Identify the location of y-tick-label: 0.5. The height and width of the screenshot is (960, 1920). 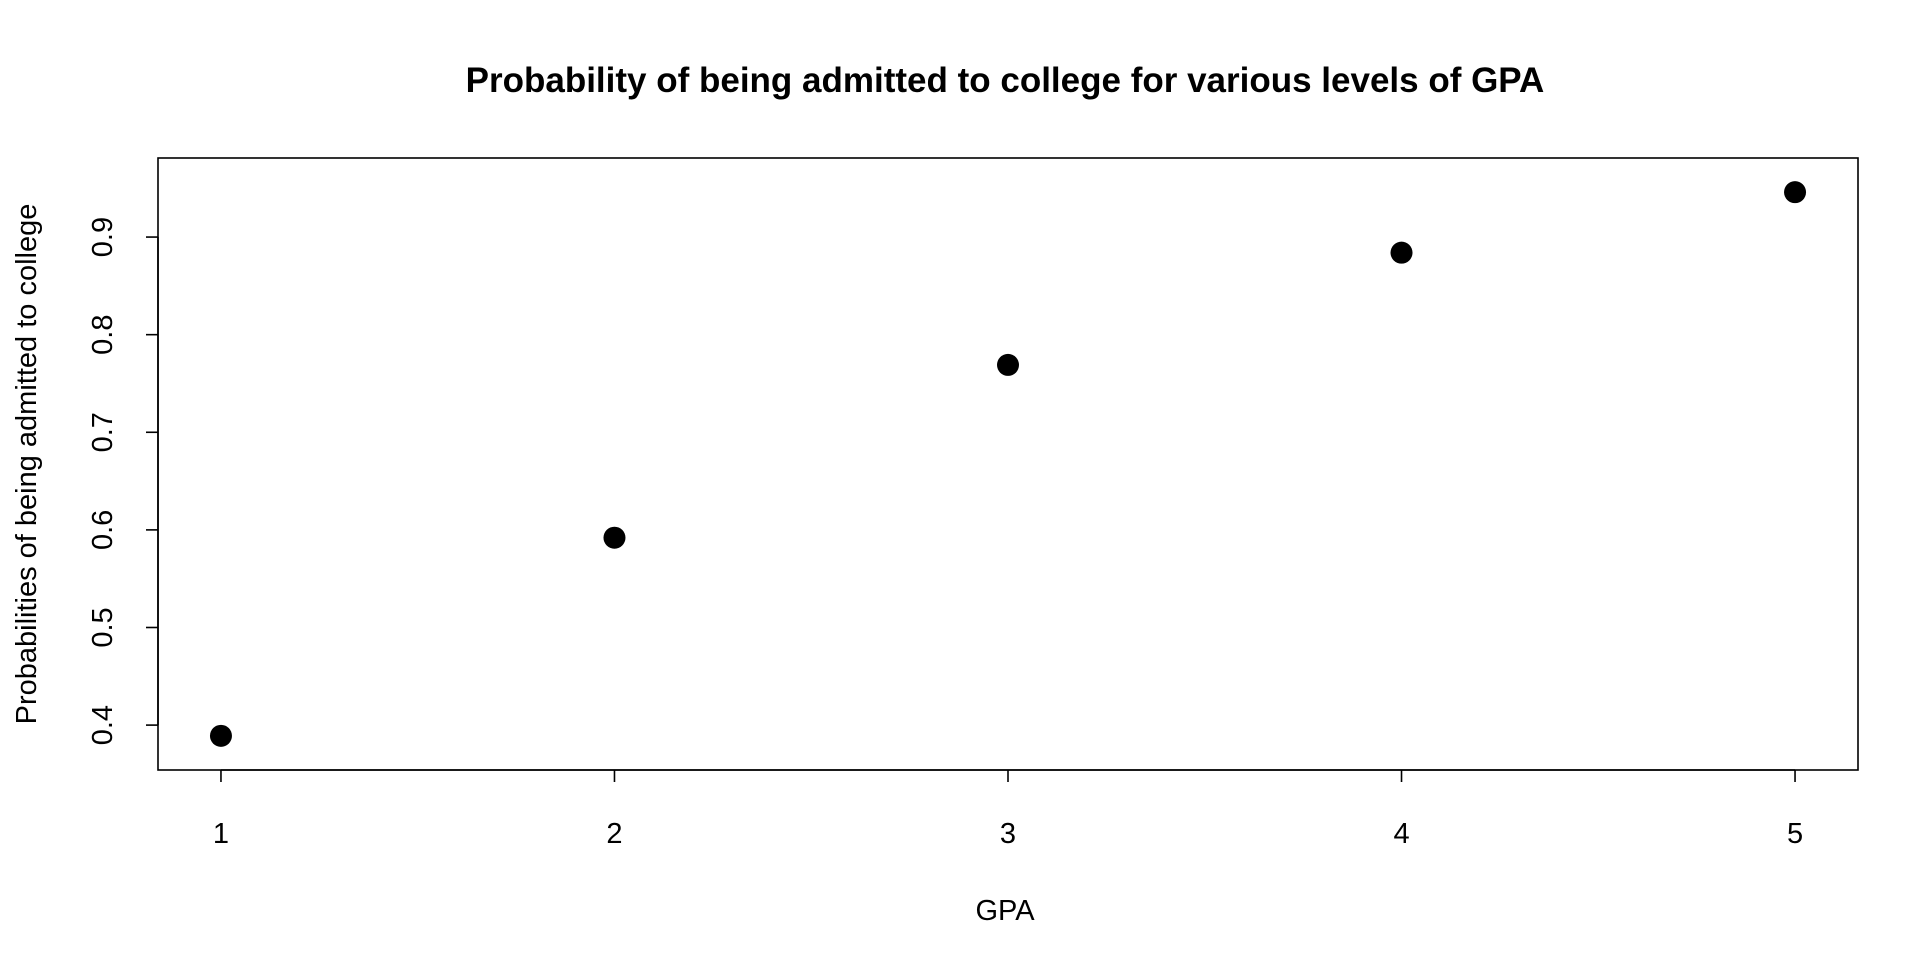
(103, 627).